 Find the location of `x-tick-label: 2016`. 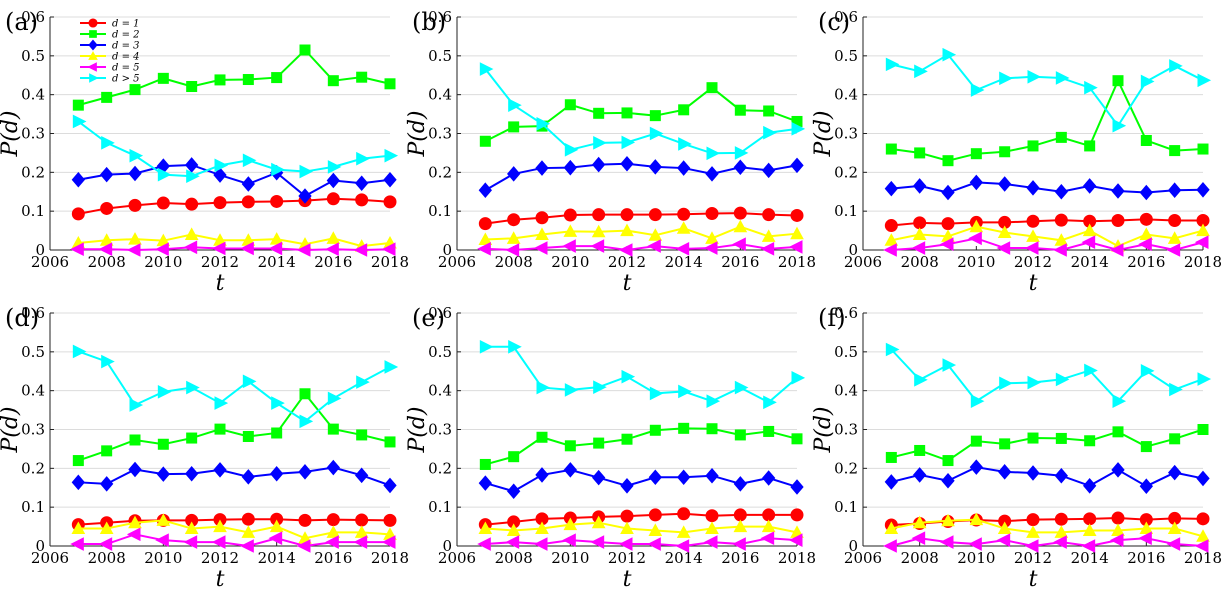

x-tick-label: 2016 is located at coordinates (333, 262).